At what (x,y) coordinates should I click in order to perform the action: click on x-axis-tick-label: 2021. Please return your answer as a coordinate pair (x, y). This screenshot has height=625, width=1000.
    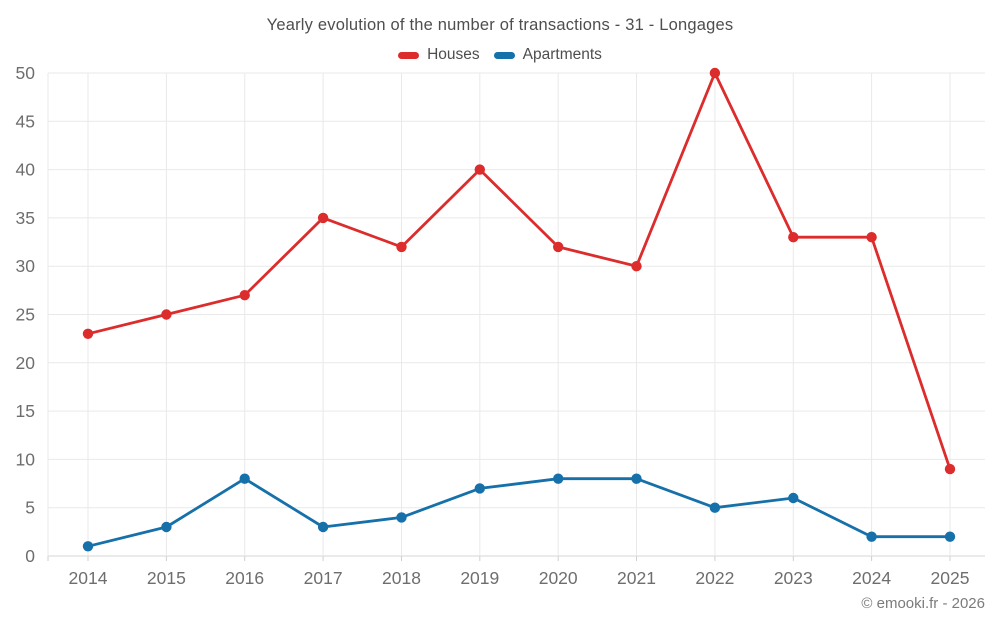
    Looking at the image, I should click on (636, 578).